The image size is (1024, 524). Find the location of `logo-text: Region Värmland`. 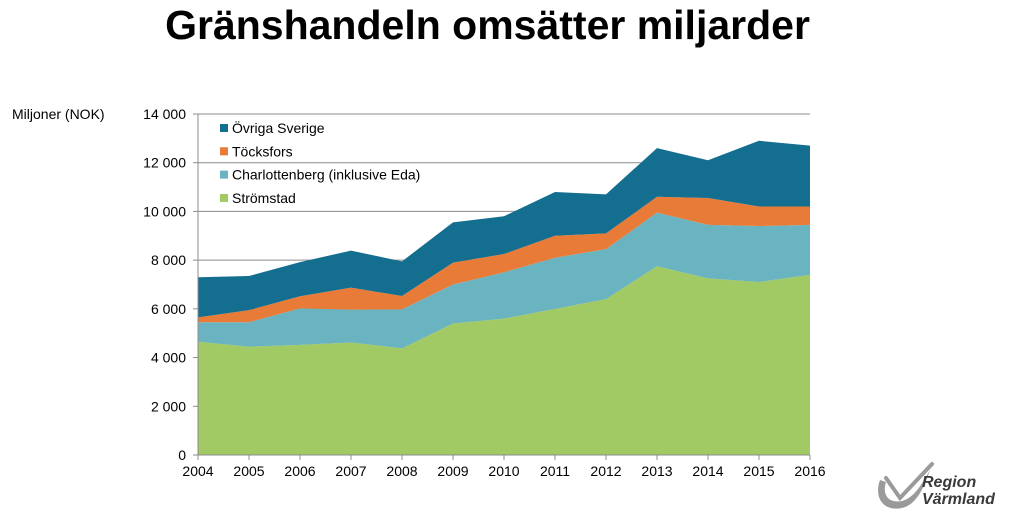

logo-text: Region Värmland is located at coordinates (958, 491).